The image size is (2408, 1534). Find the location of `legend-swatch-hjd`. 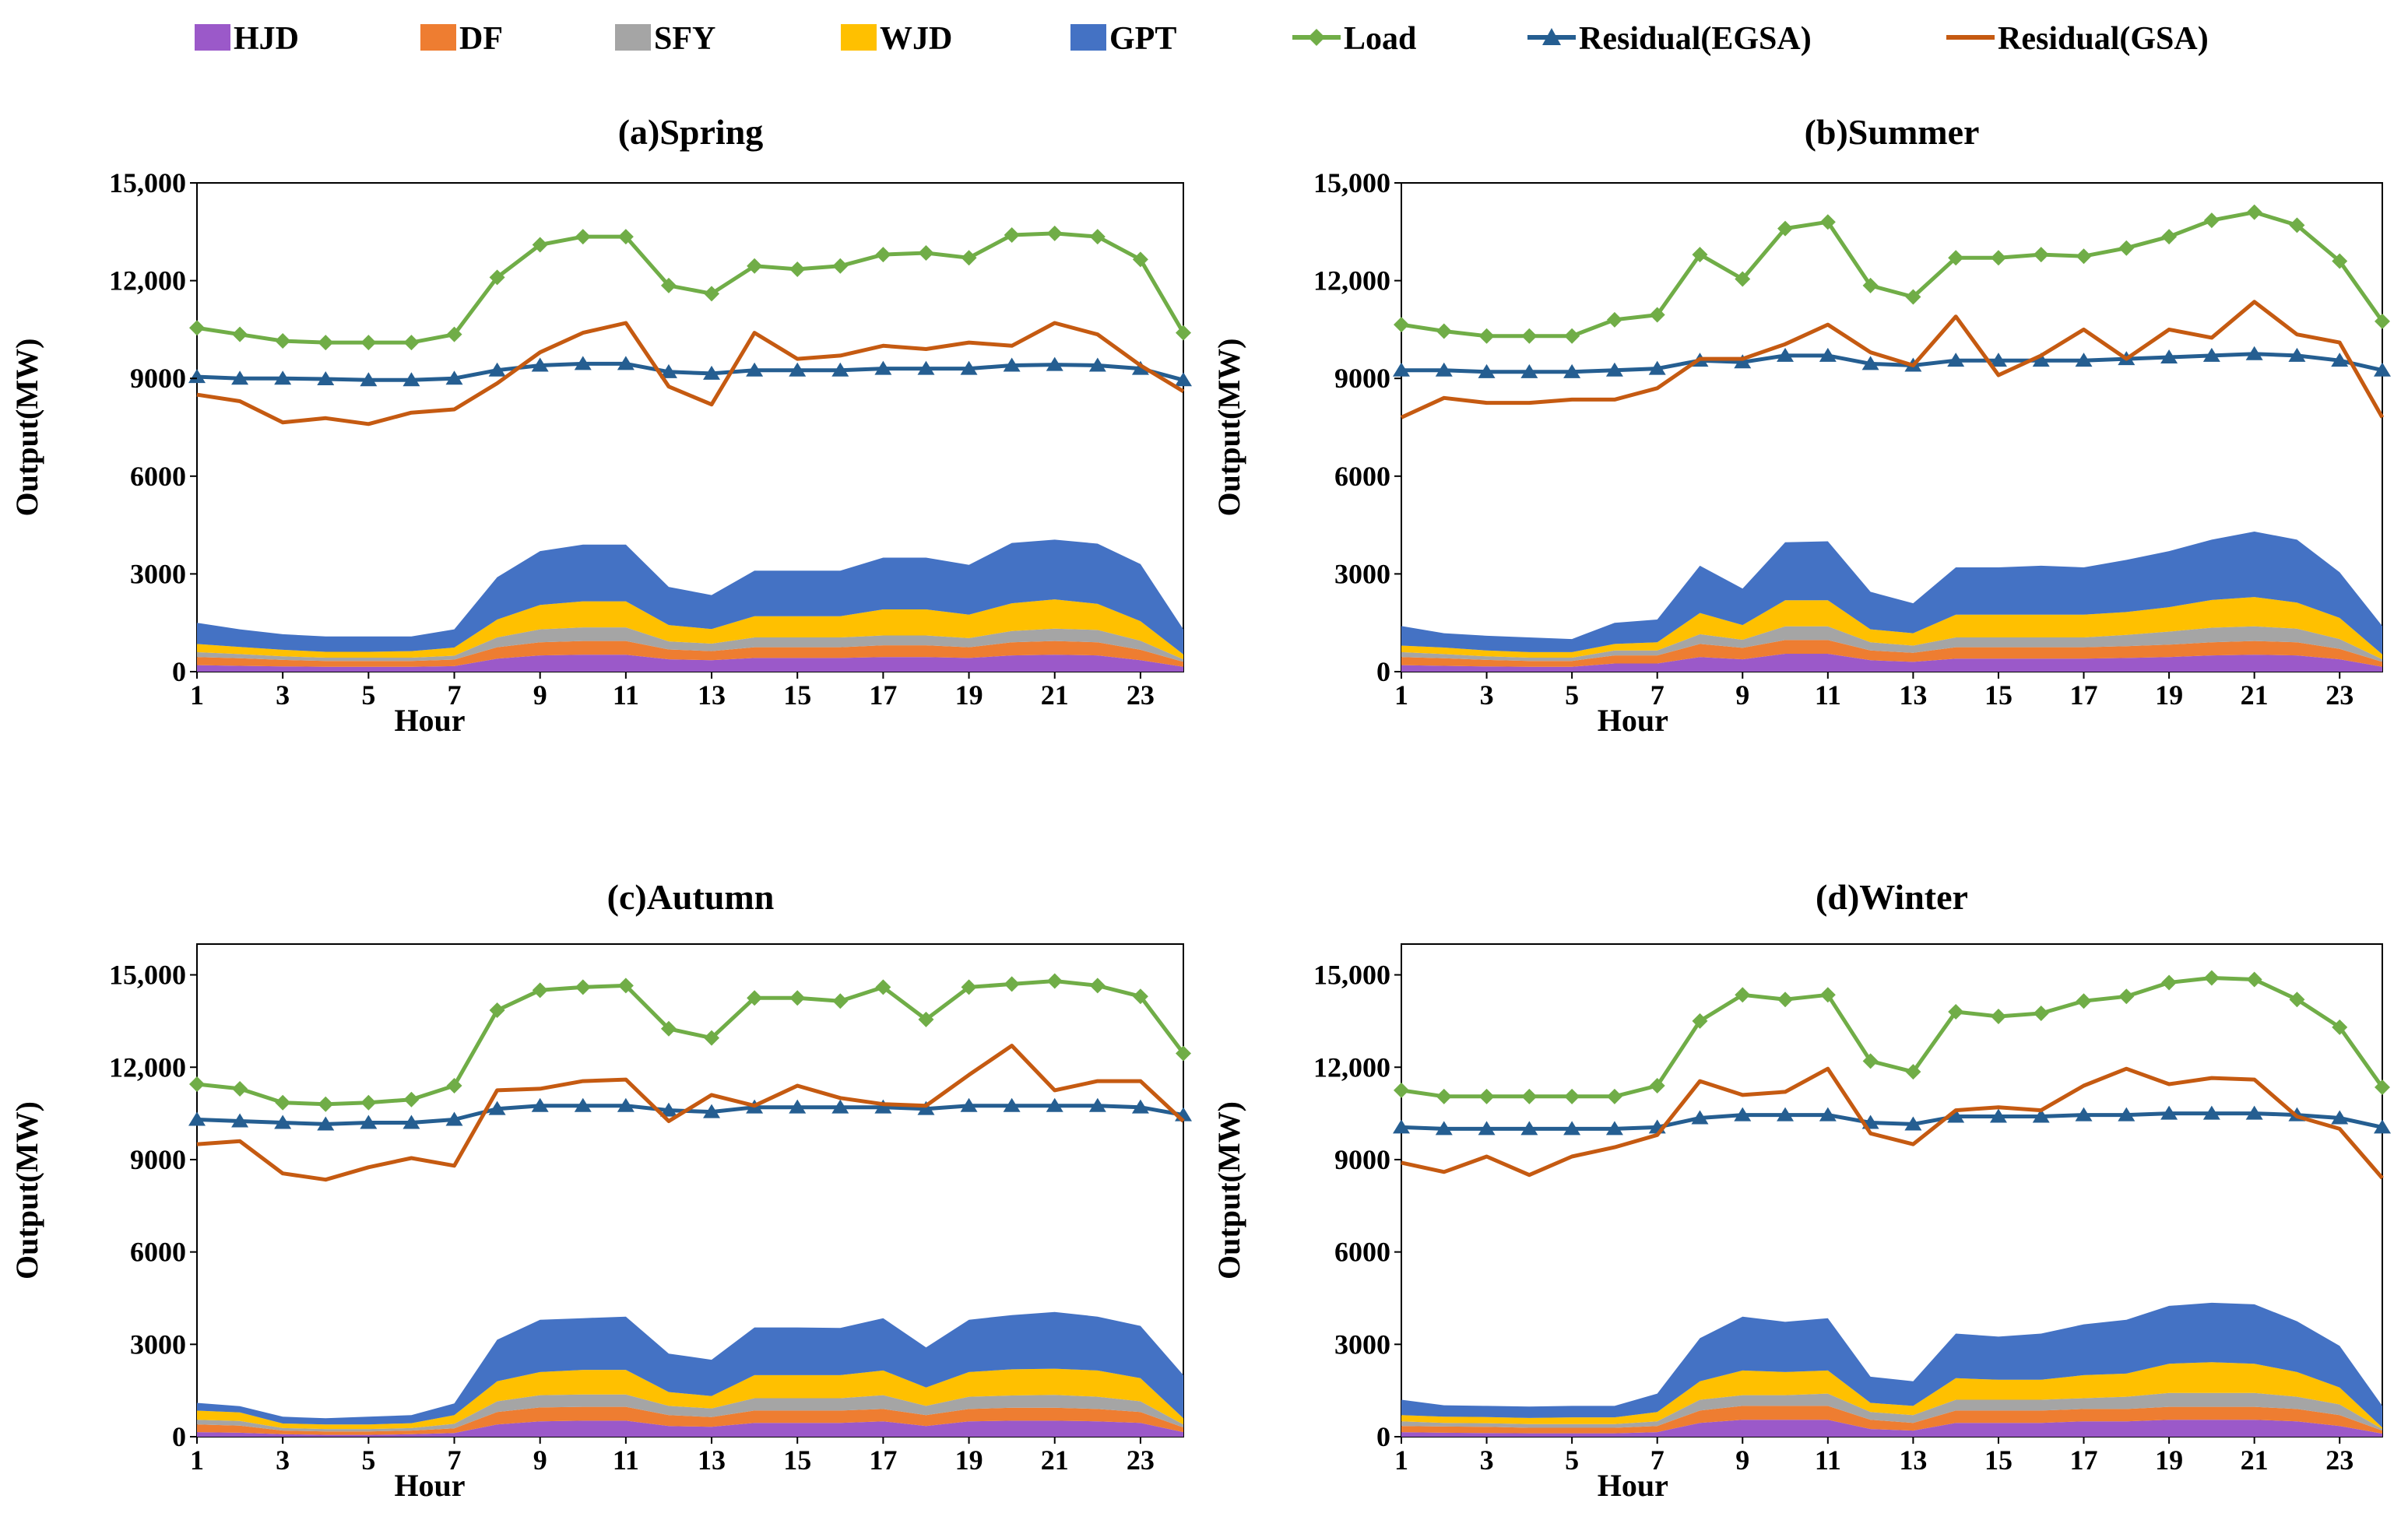

legend-swatch-hjd is located at coordinates (212, 37).